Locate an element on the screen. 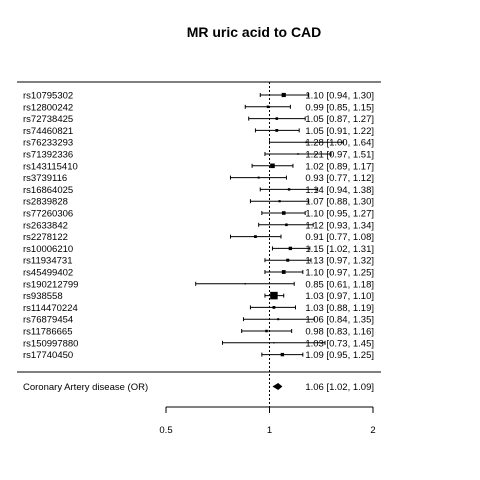 The height and width of the screenshot is (480, 480). ci-text: 1.10 [0.94, 1.30] is located at coordinates (339, 96).